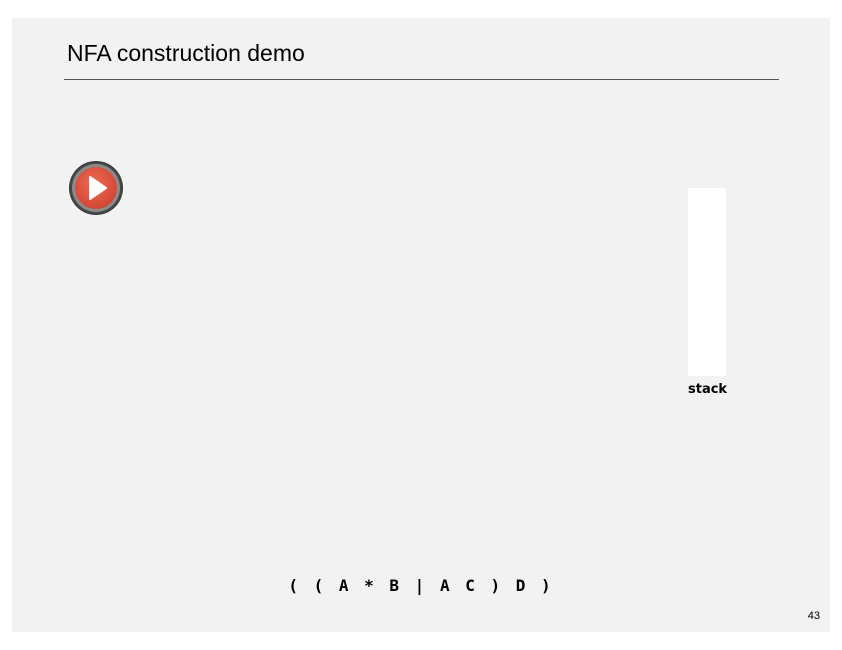 This screenshot has width=842, height=650. What do you see at coordinates (708, 389) in the screenshot?
I see `stack-label: stack` at bounding box center [708, 389].